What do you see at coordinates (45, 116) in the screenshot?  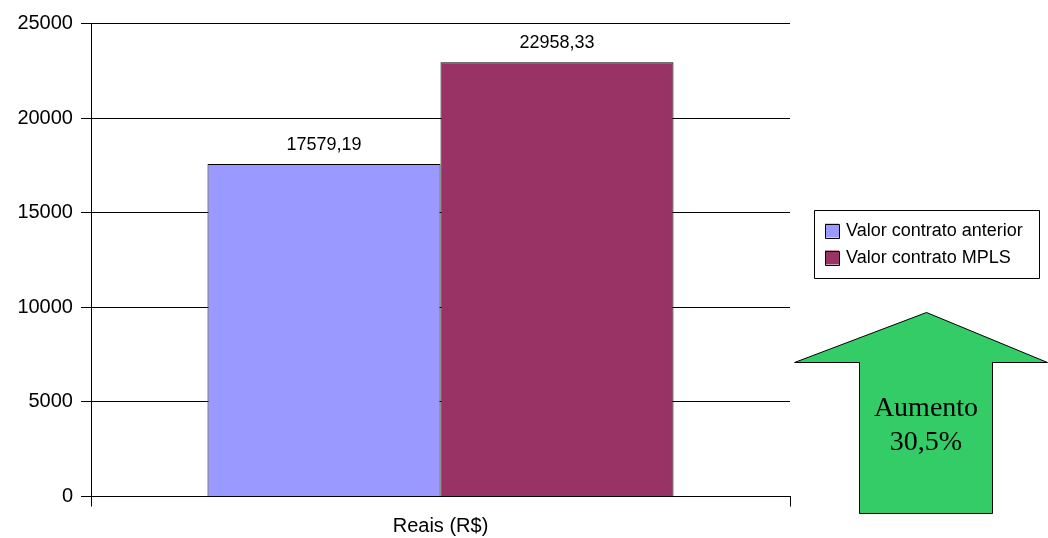 I see `y-tick-label: 20000` at bounding box center [45, 116].